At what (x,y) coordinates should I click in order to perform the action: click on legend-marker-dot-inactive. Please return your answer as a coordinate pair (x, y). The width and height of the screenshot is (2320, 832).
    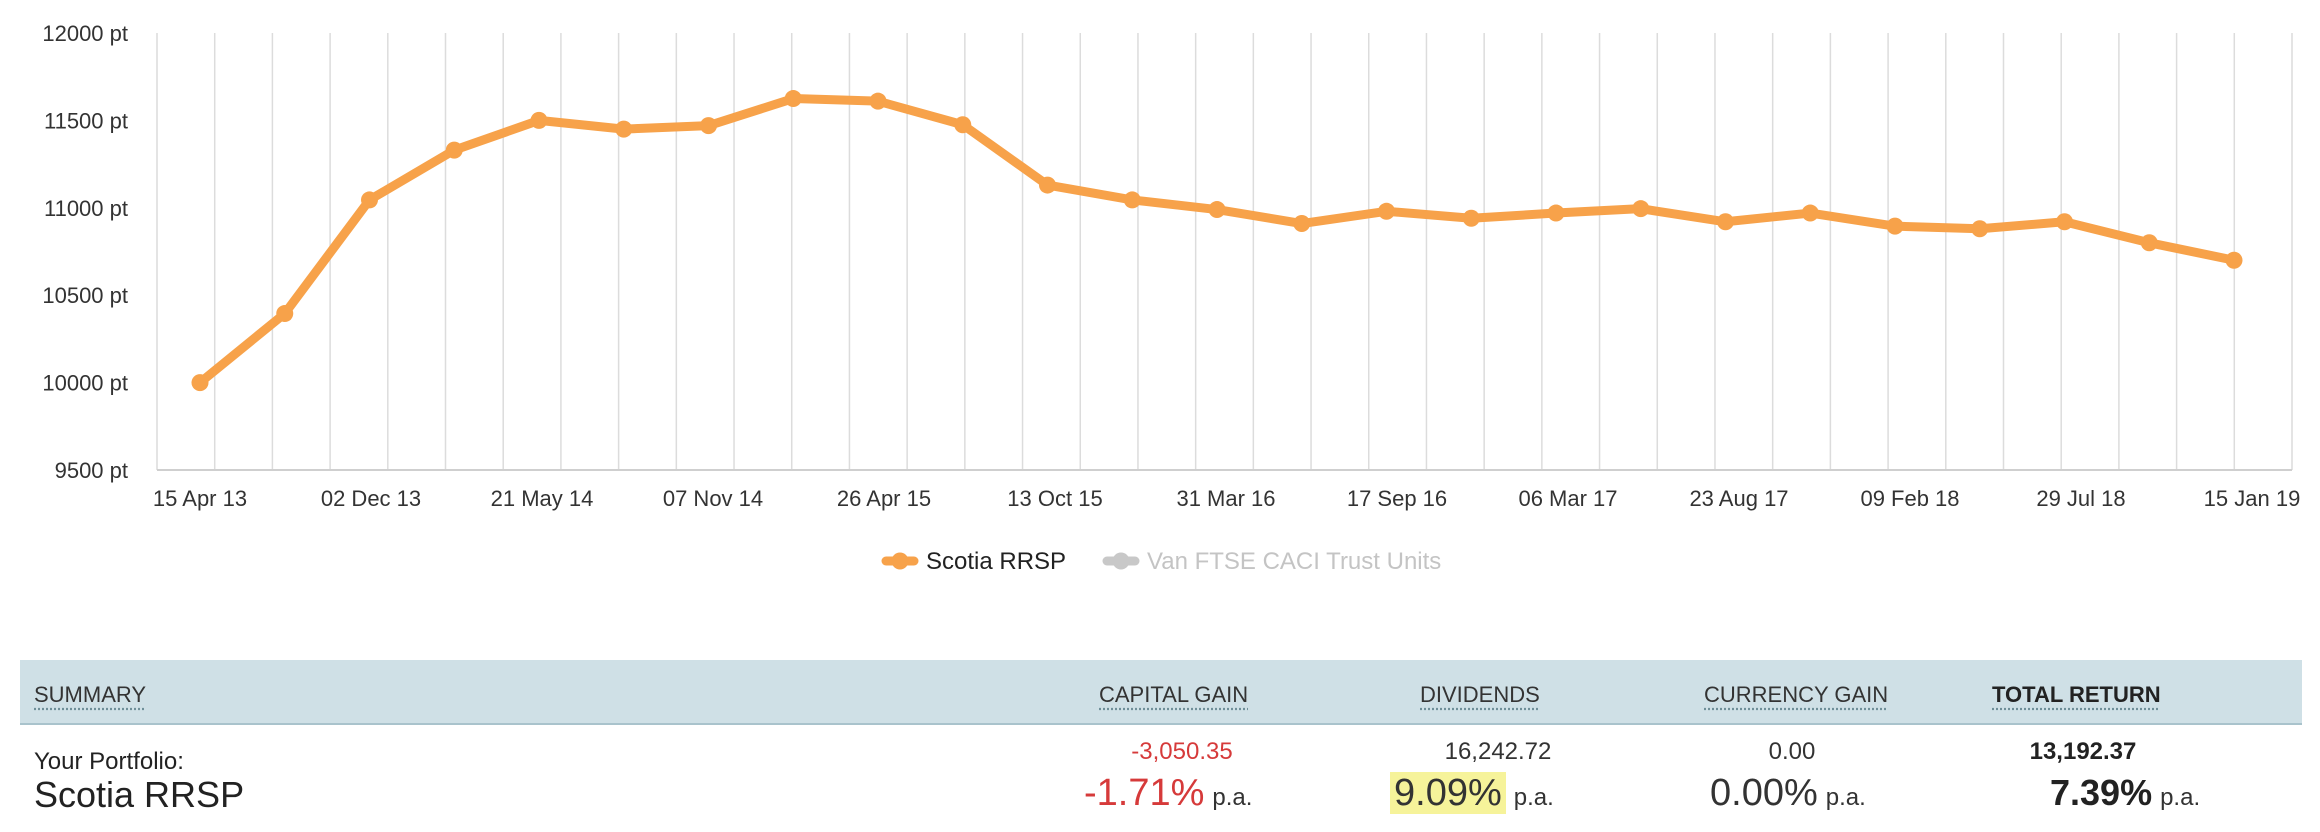
    Looking at the image, I should click on (1121, 561).